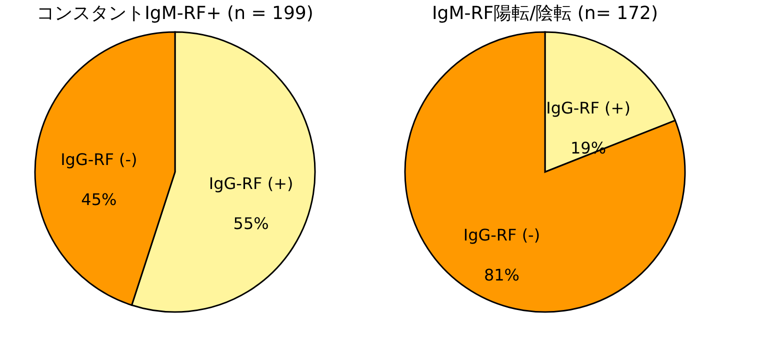  Describe the element at coordinates (502, 275) in the screenshot. I see `data-label: 81%` at that location.